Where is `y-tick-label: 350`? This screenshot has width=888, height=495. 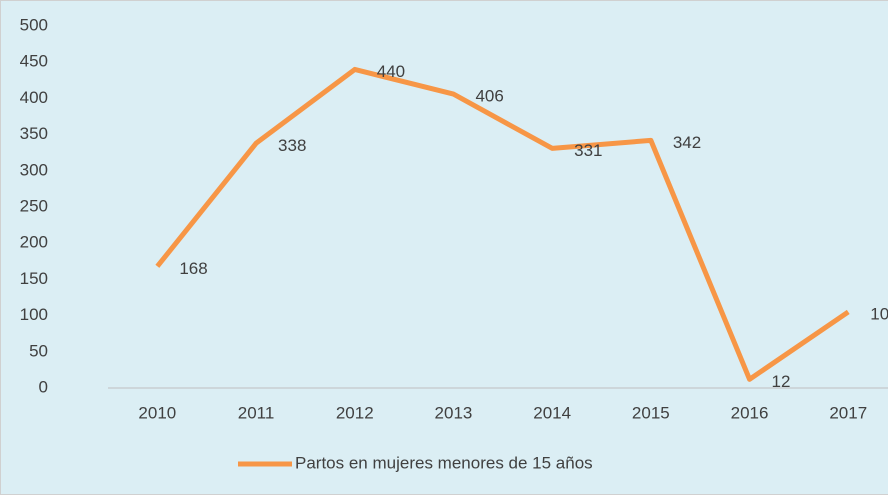 y-tick-label: 350 is located at coordinates (34, 133).